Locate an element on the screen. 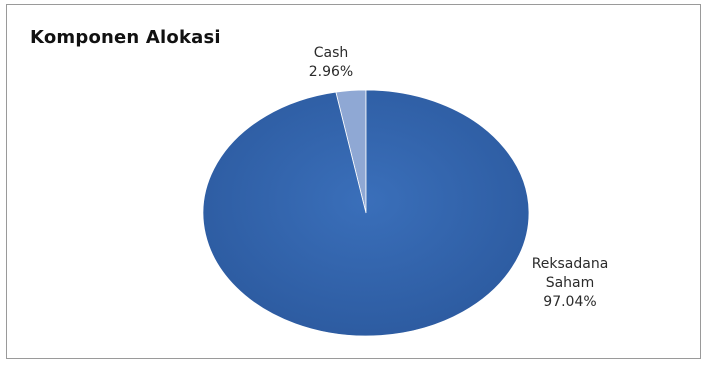  slice-label-reksadana-saham: Reksadana Saham 97.04% is located at coordinates (570, 283).